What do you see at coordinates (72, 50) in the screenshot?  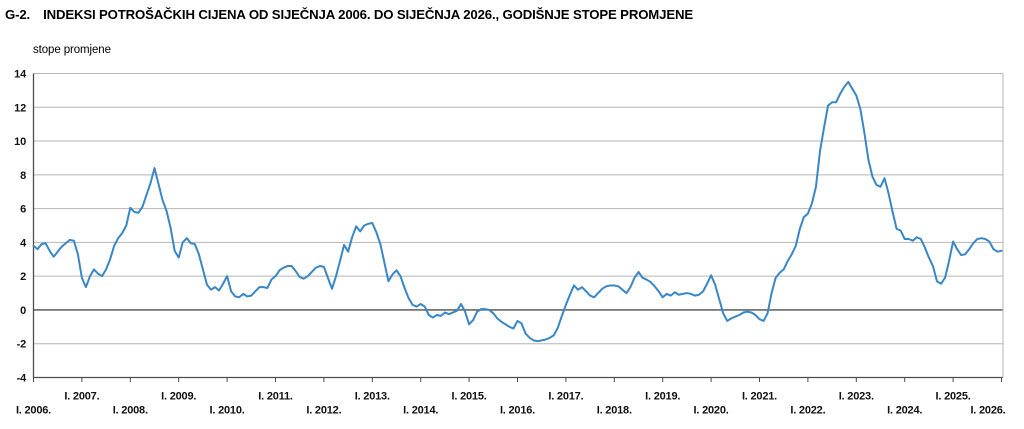 I see `y-axis-label: stope promjene` at bounding box center [72, 50].